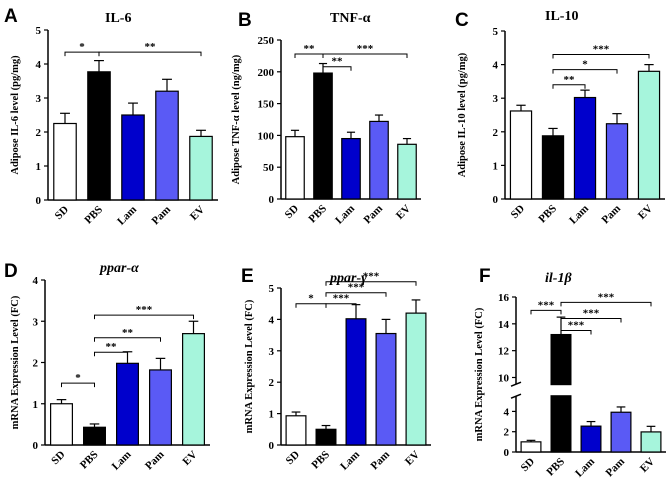 The image size is (669, 483). What do you see at coordinates (266, 41) in the screenshot?
I see `y-tick-label: 250` at bounding box center [266, 41].